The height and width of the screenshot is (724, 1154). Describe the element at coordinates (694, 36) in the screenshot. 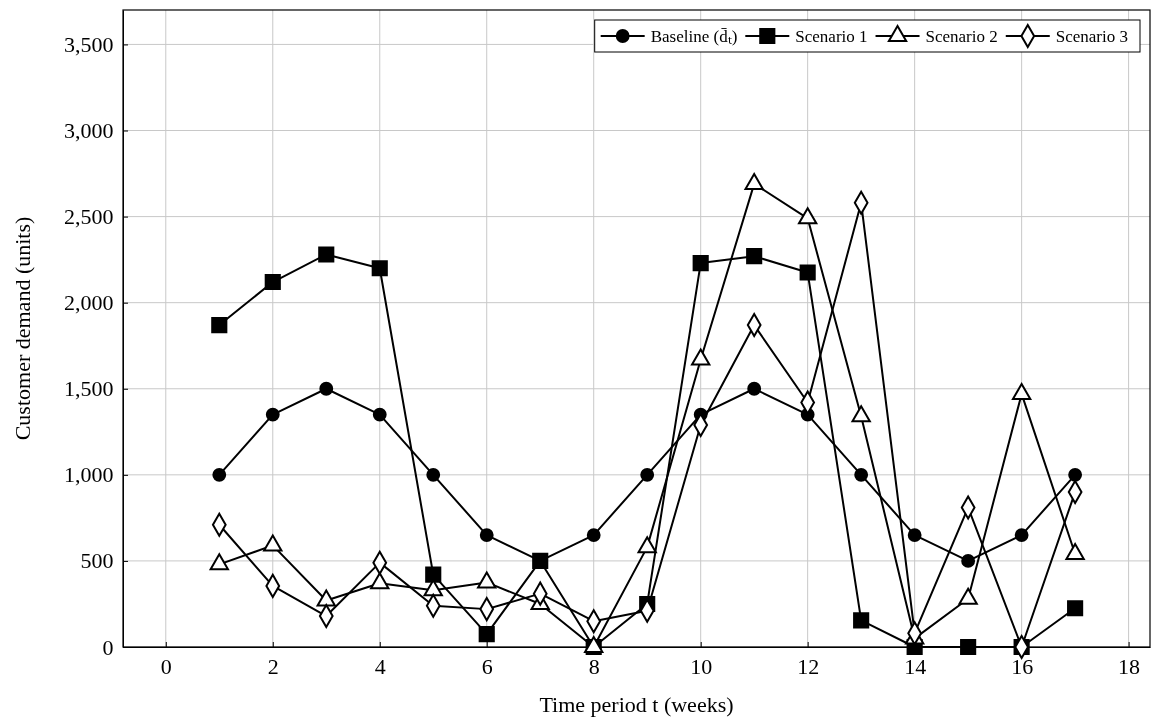

I see `legend-label: Baseline (d̄ₜ)` at that location.